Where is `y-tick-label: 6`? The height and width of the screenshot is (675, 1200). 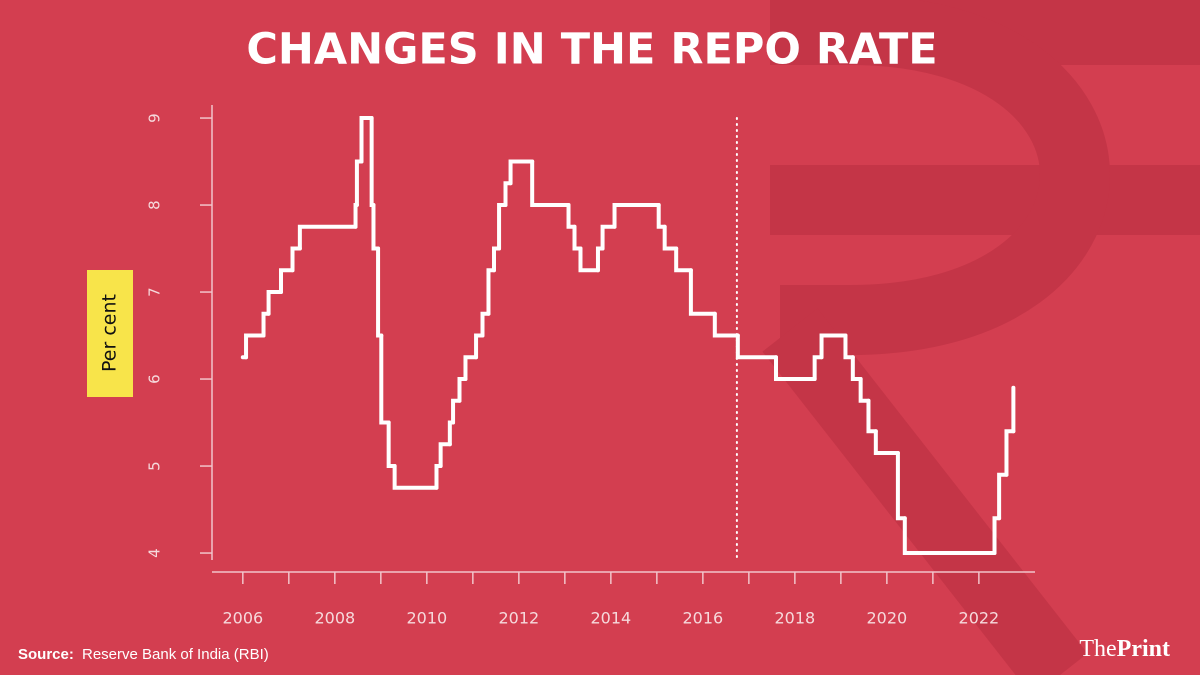
y-tick-label: 6 is located at coordinates (155, 379).